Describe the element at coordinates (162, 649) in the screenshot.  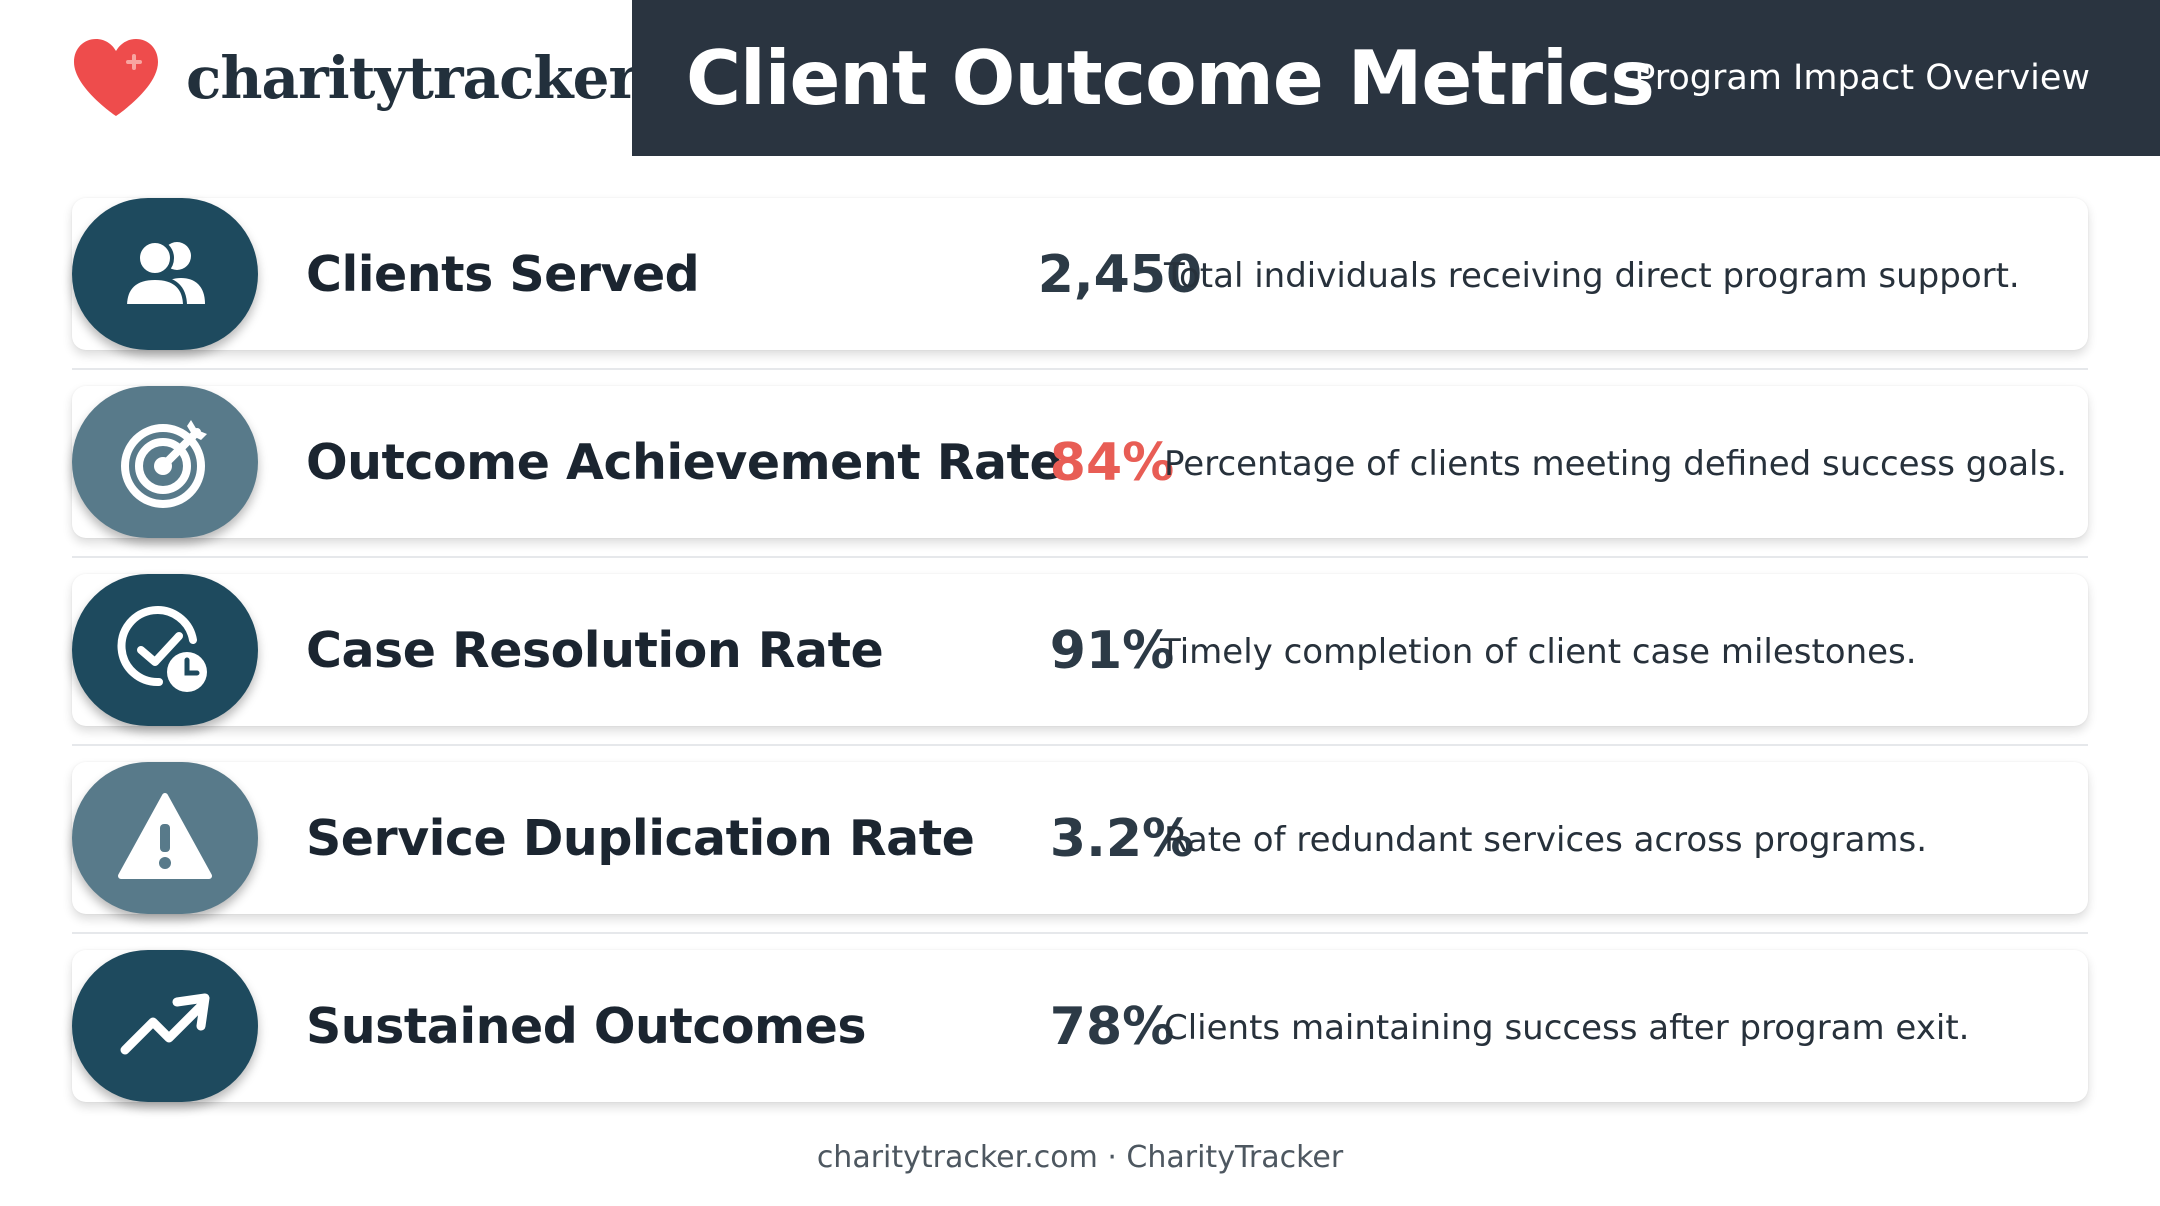
I see `clock-check-icon` at that location.